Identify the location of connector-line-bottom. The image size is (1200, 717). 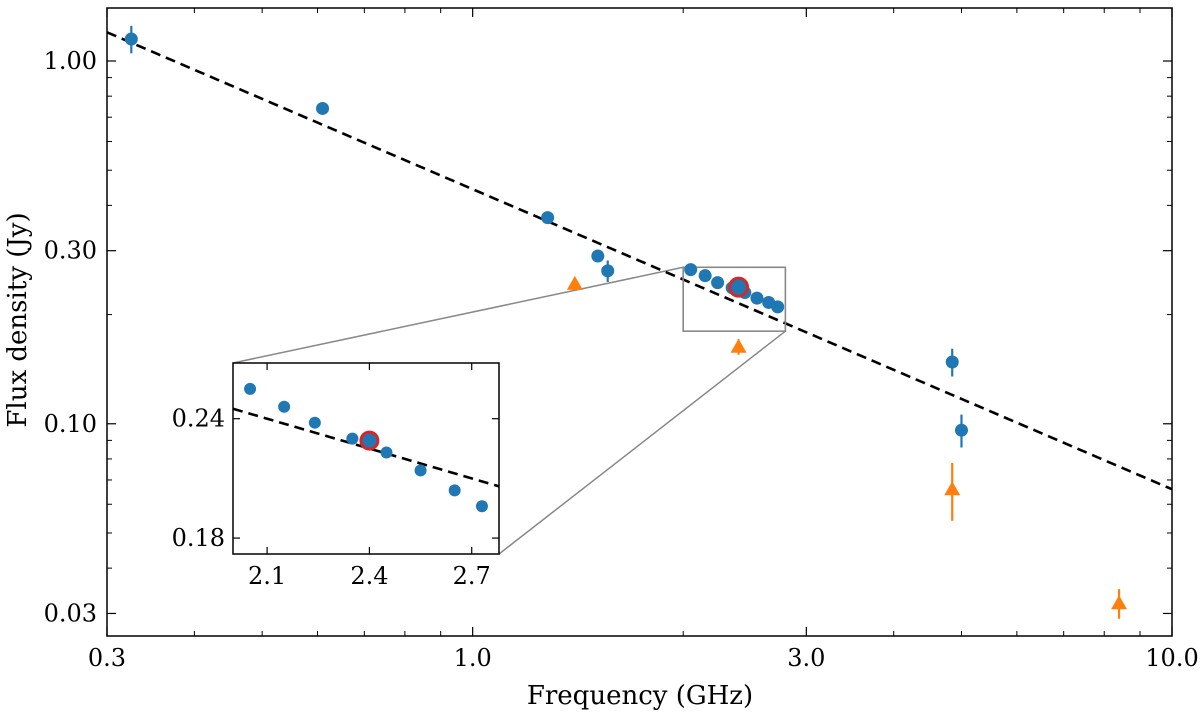
(642, 442).